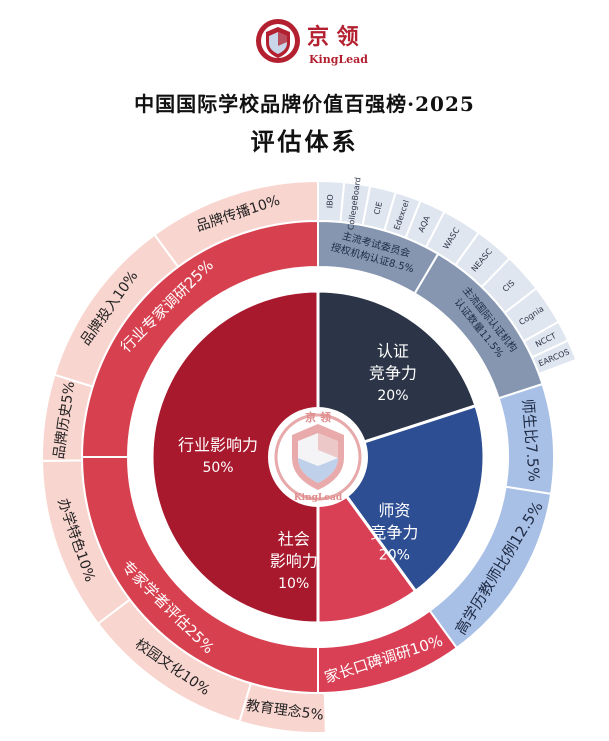 This screenshot has width=609, height=741. I want to click on inner-label-1-2: 20%, so click(394, 555).